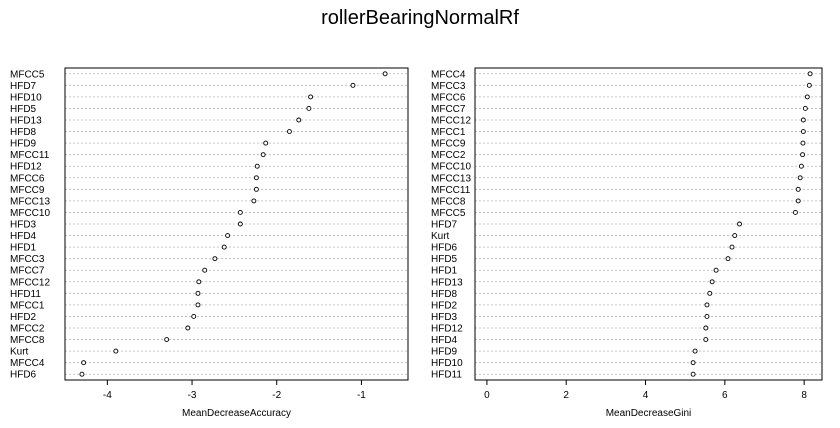  Describe the element at coordinates (646, 395) in the screenshot. I see `x-tick-label: 4` at that location.